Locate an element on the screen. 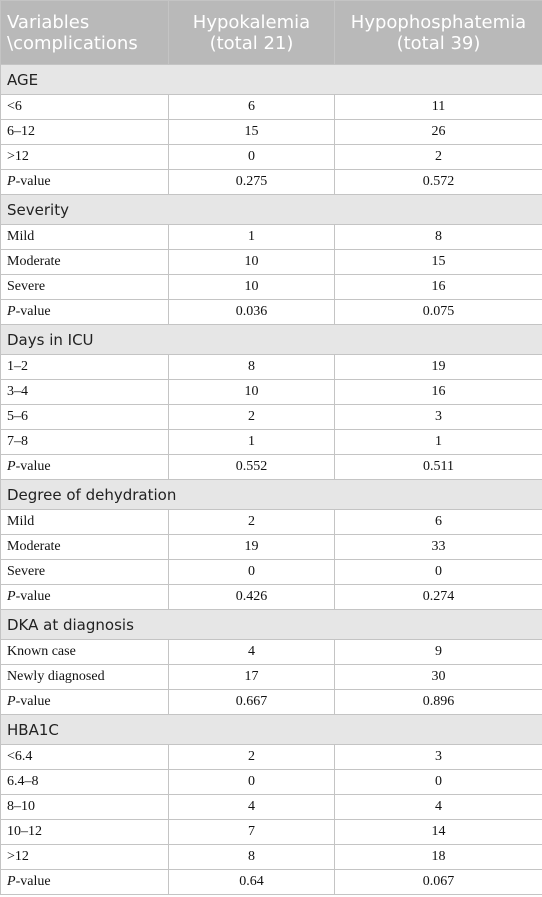 The image size is (542, 897). data-row: Severe 10 16 is located at coordinates (271, 287).